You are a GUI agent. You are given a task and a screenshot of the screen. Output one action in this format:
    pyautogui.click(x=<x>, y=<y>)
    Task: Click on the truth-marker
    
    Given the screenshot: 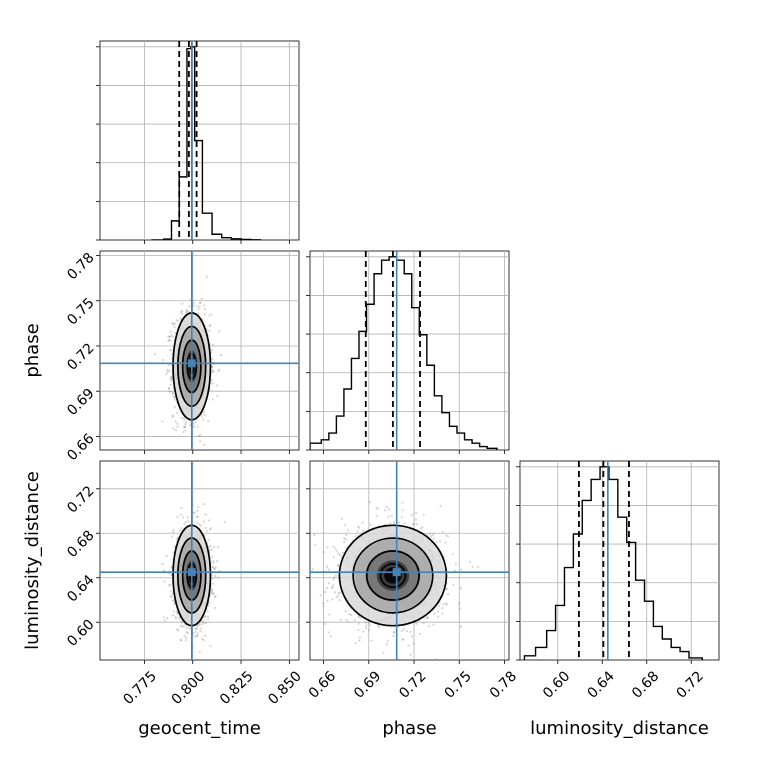 What is the action you would take?
    pyautogui.click(x=191, y=572)
    